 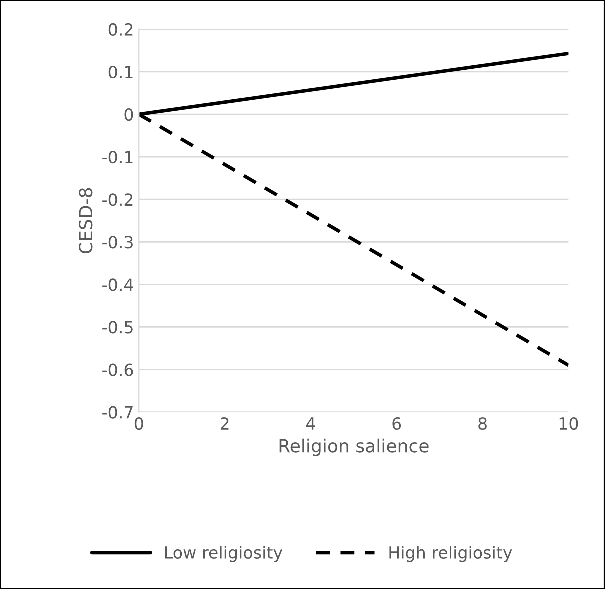 What do you see at coordinates (117, 200) in the screenshot?
I see `y-tick-label: -0.2` at bounding box center [117, 200].